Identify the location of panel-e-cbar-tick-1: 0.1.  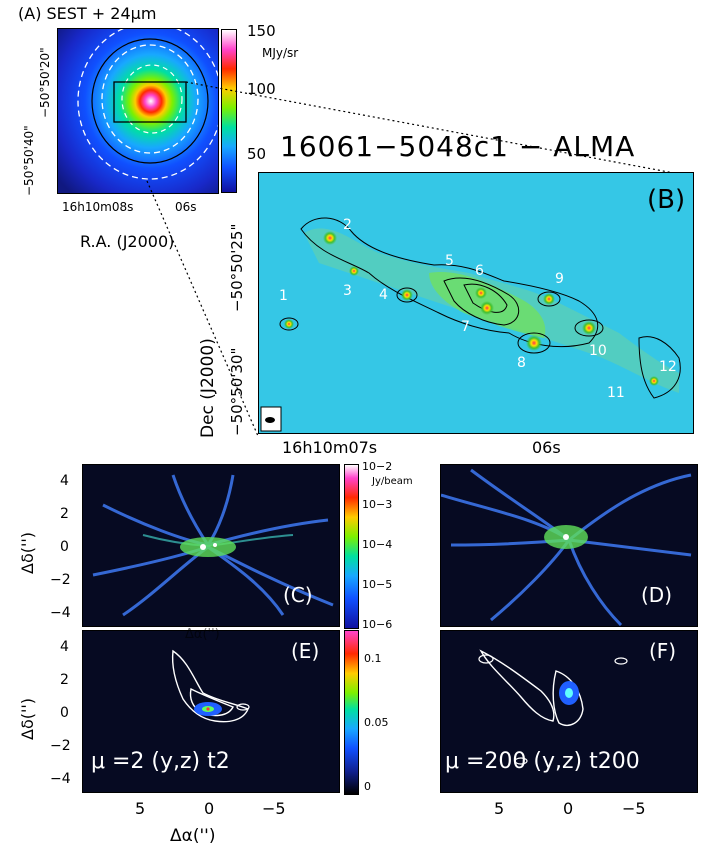
(373, 658).